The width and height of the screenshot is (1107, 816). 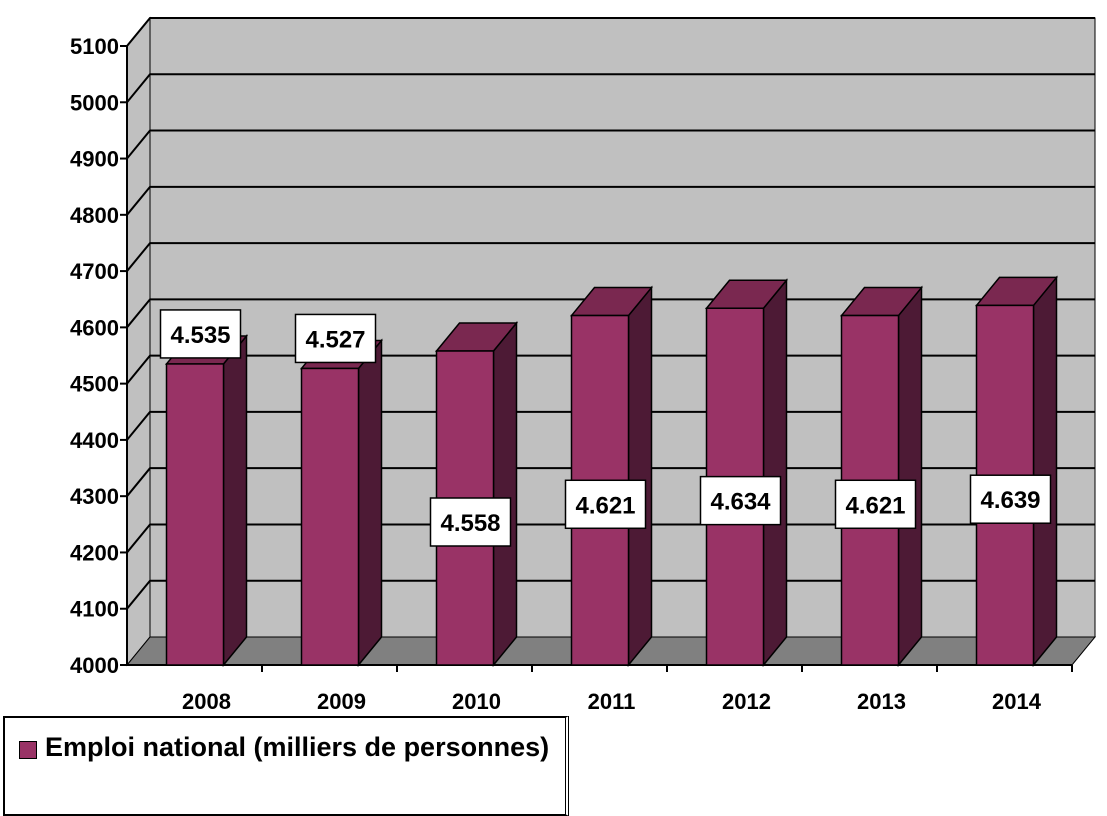 I want to click on x-tick-label: 2014, so click(x=1017, y=701).